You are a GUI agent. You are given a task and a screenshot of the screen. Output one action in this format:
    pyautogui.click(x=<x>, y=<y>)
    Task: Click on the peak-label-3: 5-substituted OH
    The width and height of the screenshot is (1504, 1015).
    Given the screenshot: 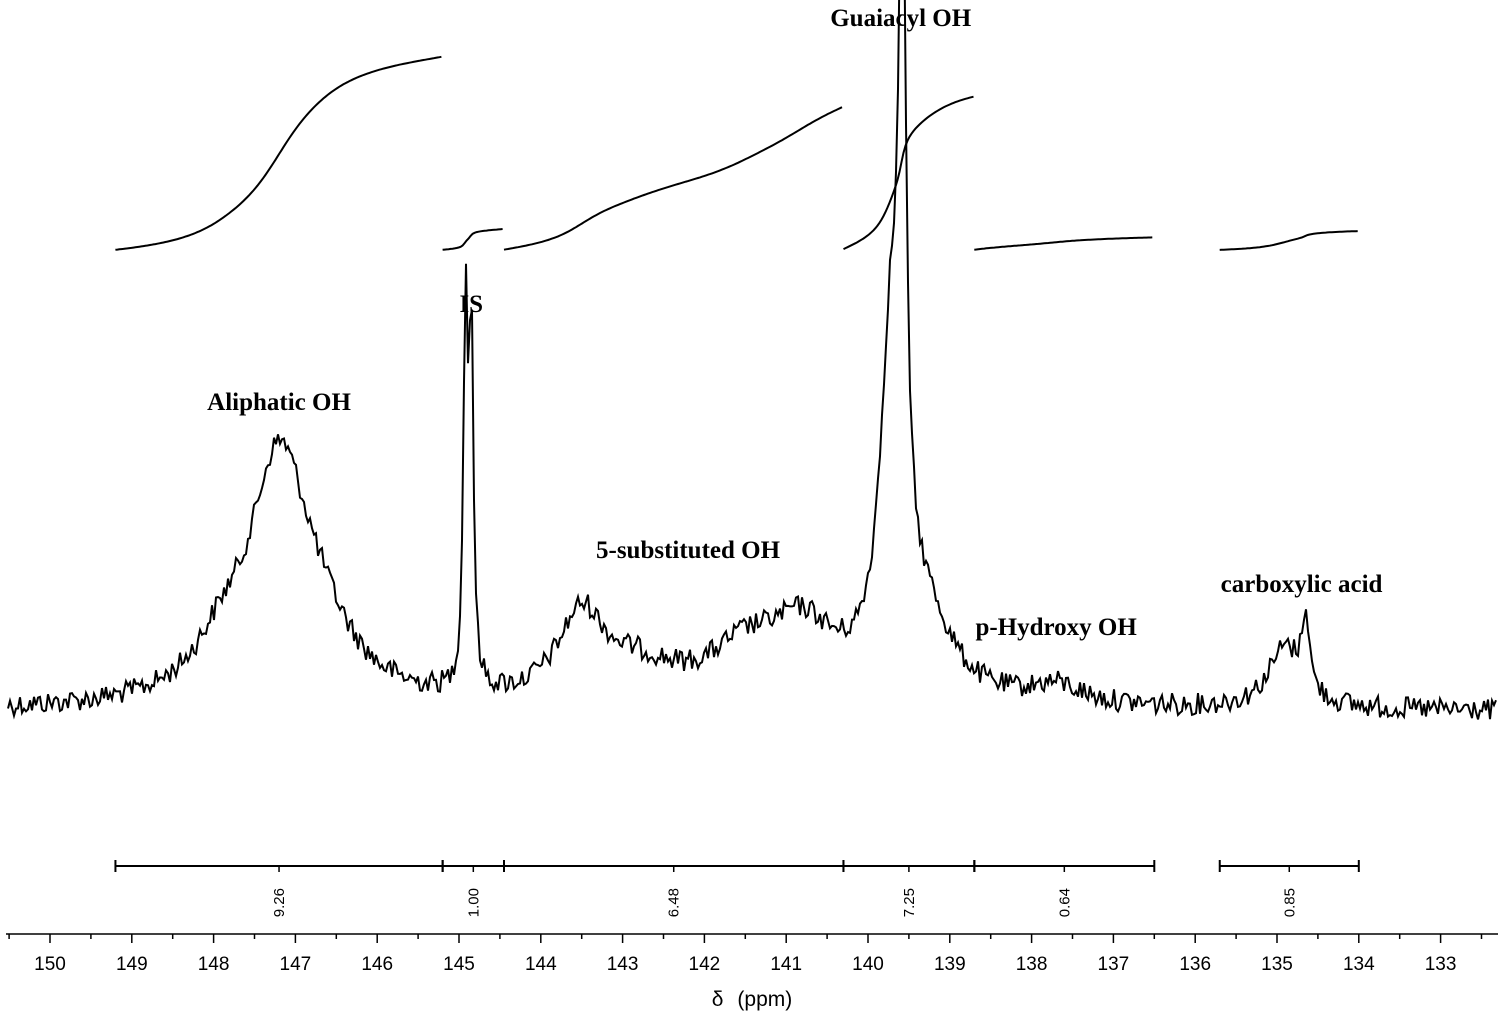 What is the action you would take?
    pyautogui.click(x=688, y=550)
    